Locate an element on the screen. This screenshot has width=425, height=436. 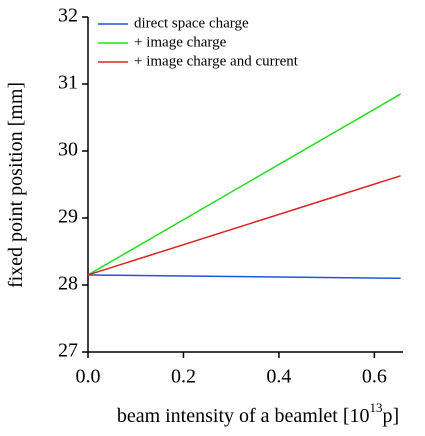
y-tick-label: 28 is located at coordinates (68, 284).